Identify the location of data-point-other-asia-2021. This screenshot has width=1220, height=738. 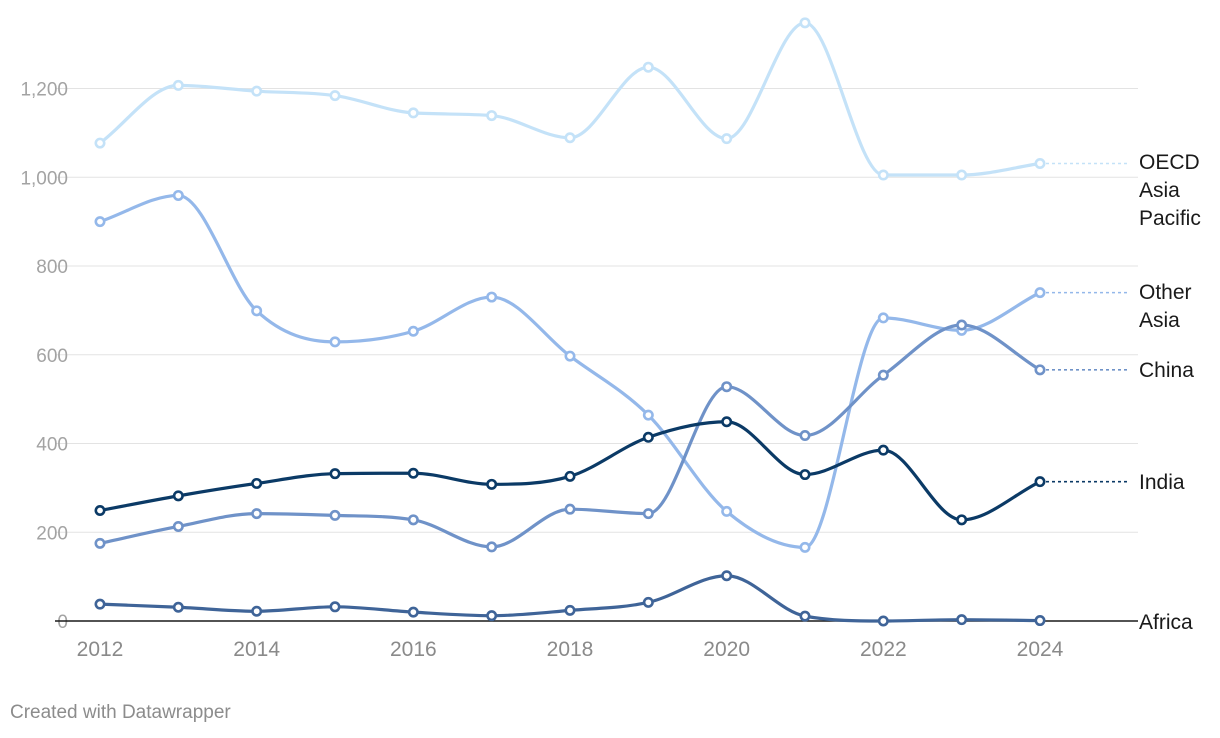
(805, 547).